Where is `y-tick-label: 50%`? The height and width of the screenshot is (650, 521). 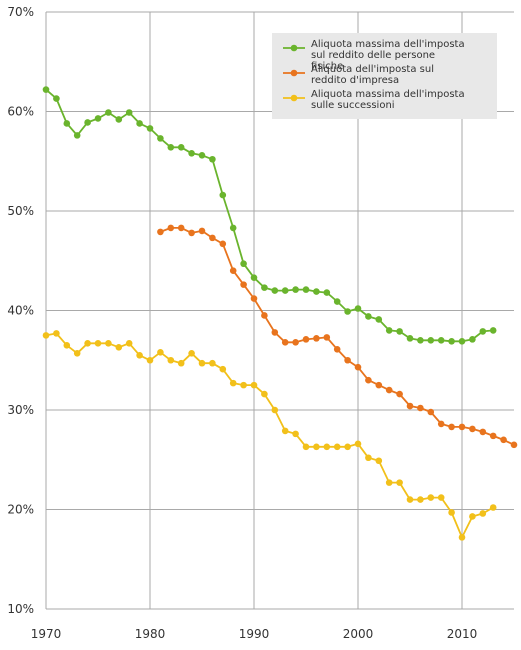
y-tick-label: 50% is located at coordinates (20, 211).